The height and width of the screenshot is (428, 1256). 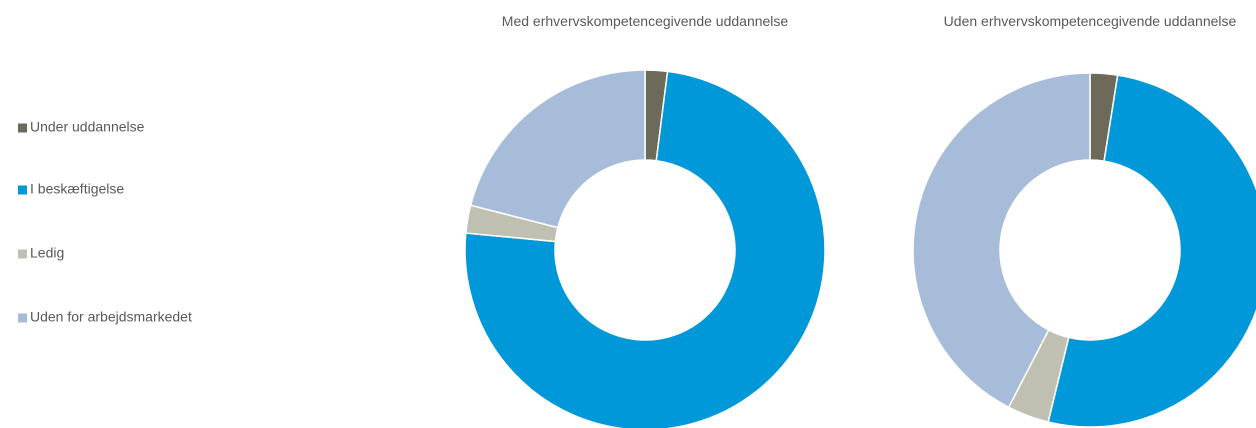 What do you see at coordinates (77, 189) in the screenshot?
I see `legend-label: I beskæftigelse` at bounding box center [77, 189].